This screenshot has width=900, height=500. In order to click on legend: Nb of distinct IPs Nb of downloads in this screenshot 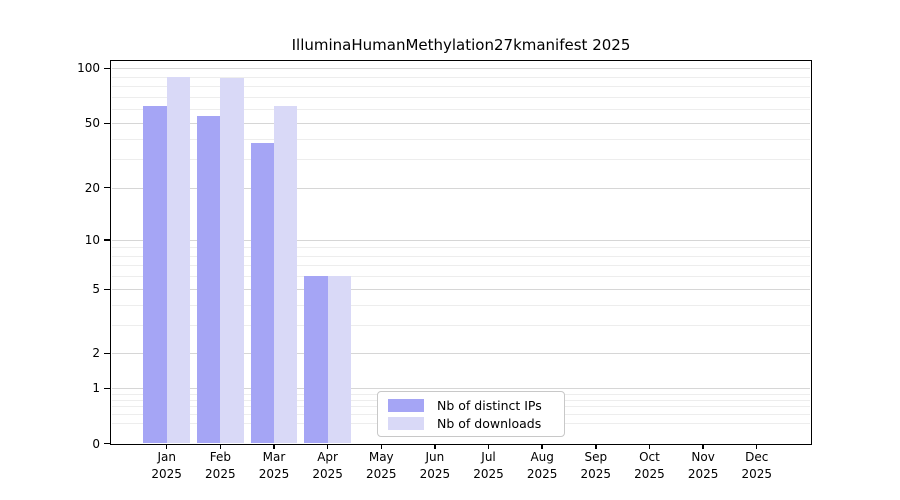, I will do `click(471, 414)`.